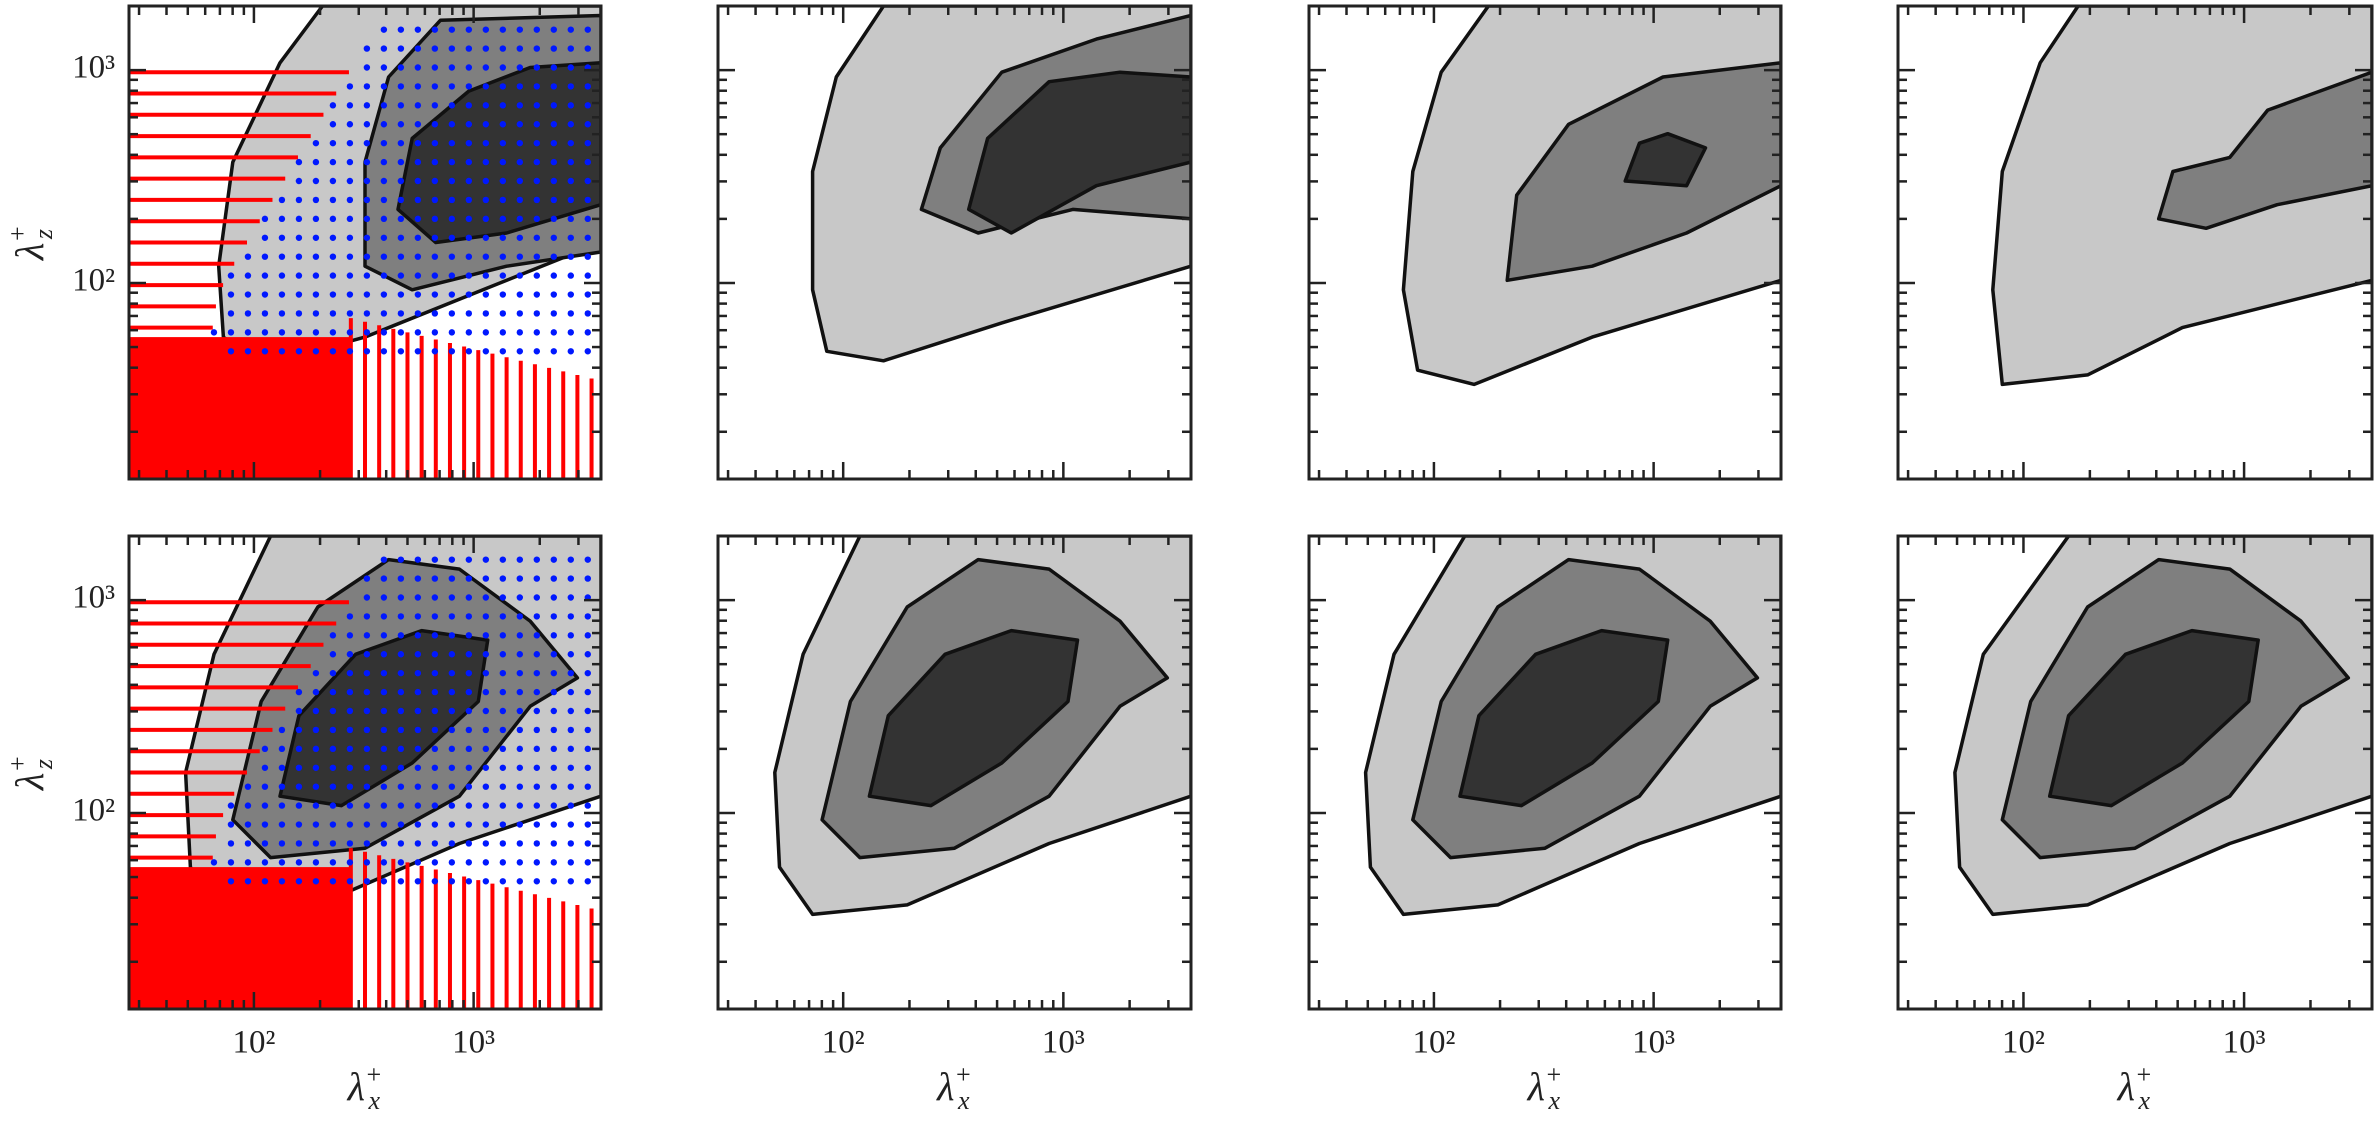 The width and height of the screenshot is (2375, 1121). What do you see at coordinates (356, 1086) in the screenshot?
I see `label-base: λ` at bounding box center [356, 1086].